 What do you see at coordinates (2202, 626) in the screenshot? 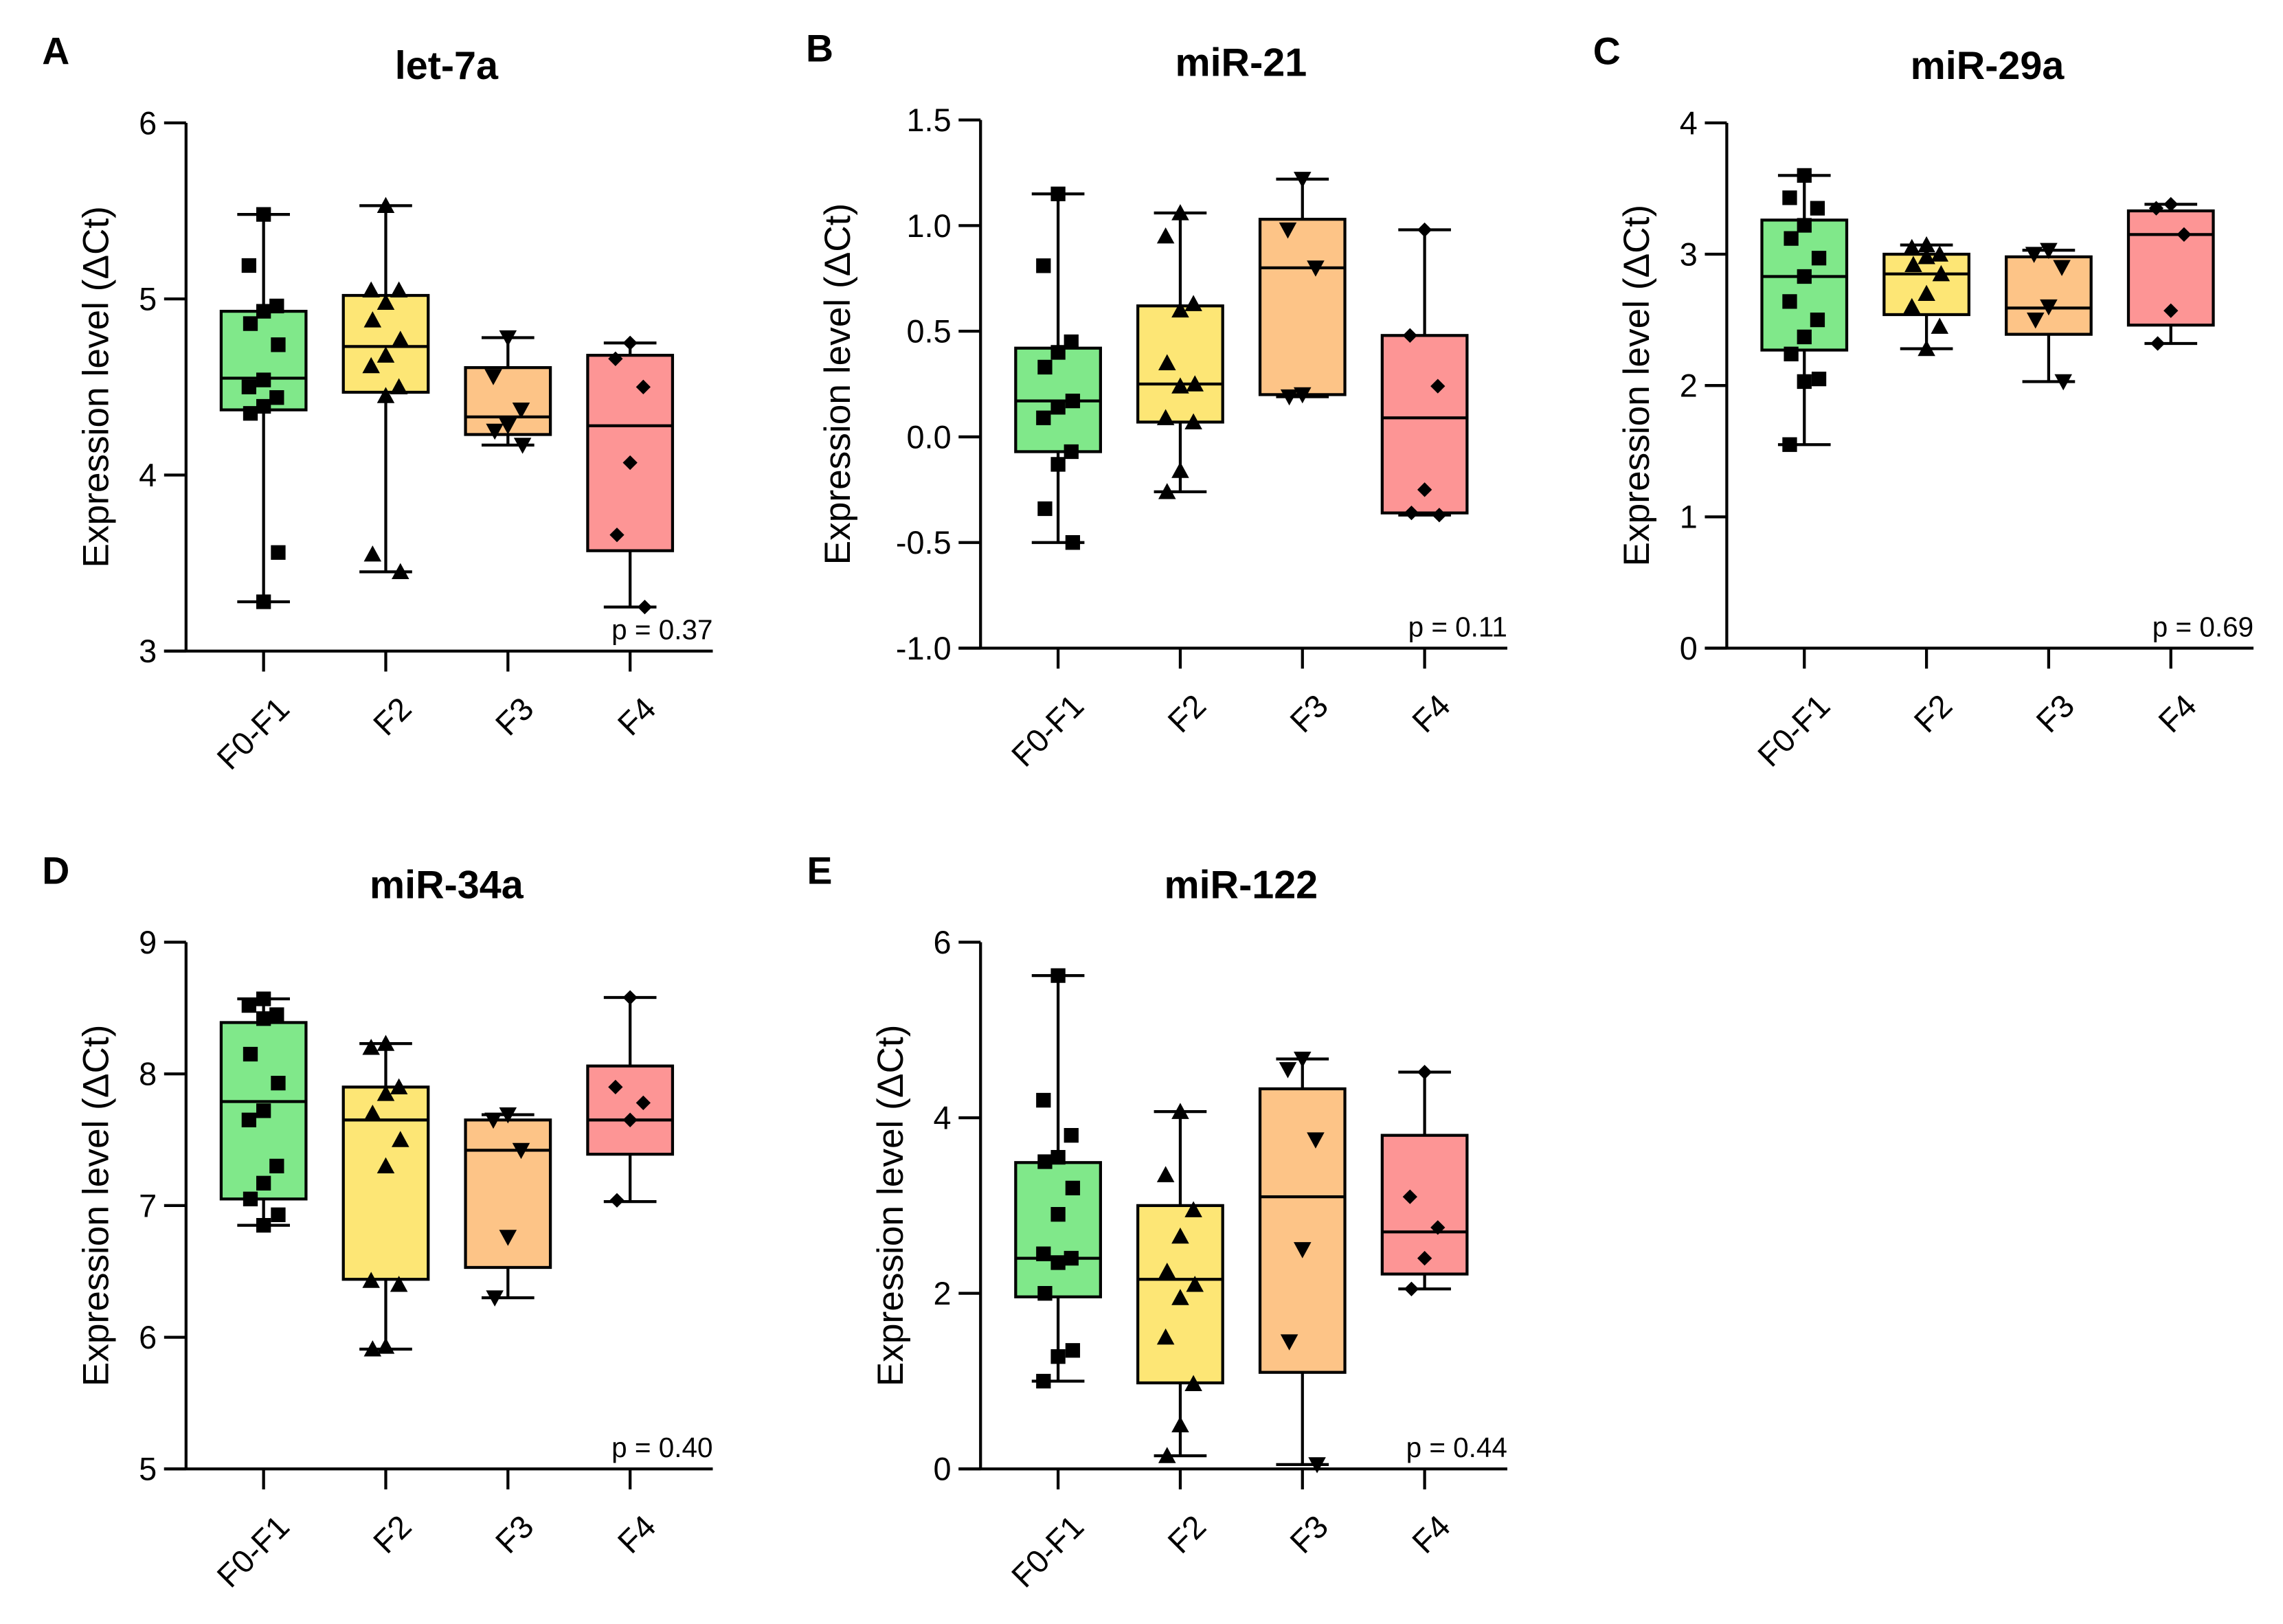
I see `p-value: p = 0.69` at bounding box center [2202, 626].